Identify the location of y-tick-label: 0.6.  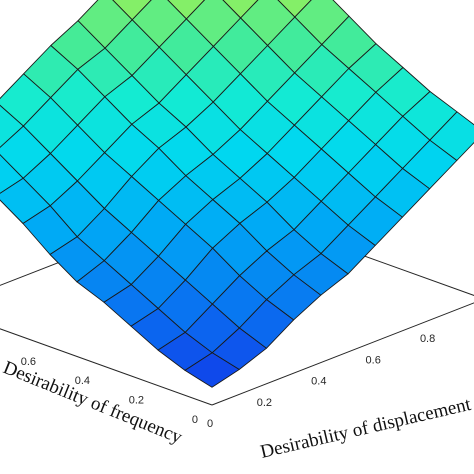
(28, 362).